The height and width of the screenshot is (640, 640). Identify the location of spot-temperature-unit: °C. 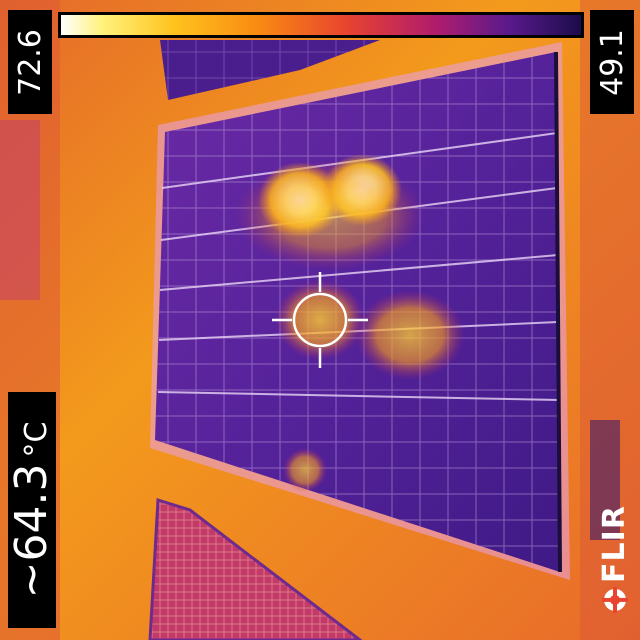
(36, 439).